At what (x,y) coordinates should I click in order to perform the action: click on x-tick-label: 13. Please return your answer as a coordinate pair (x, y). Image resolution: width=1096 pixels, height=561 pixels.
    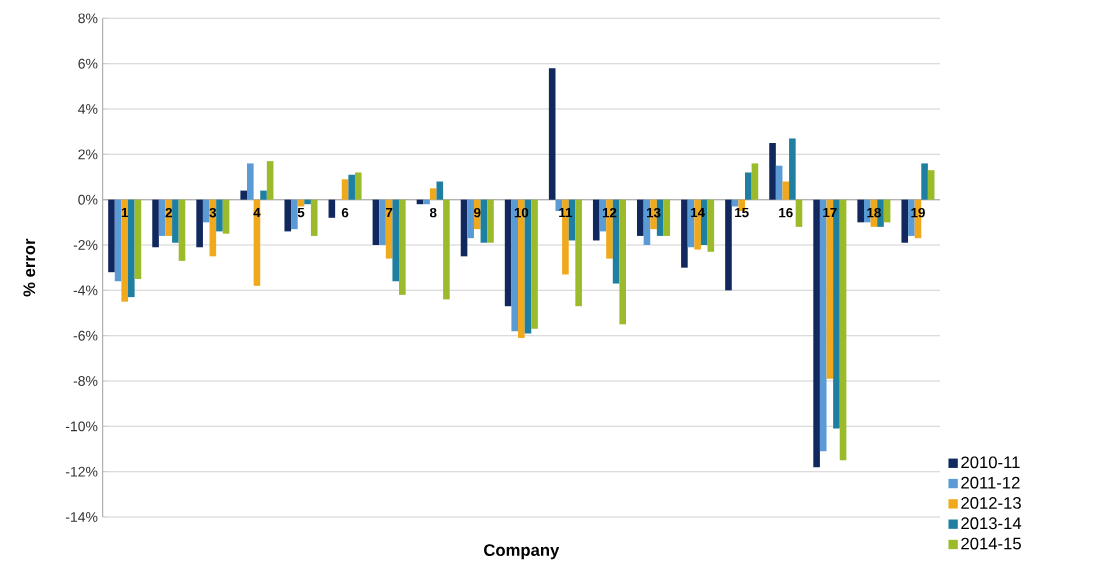
    Looking at the image, I should click on (653, 212).